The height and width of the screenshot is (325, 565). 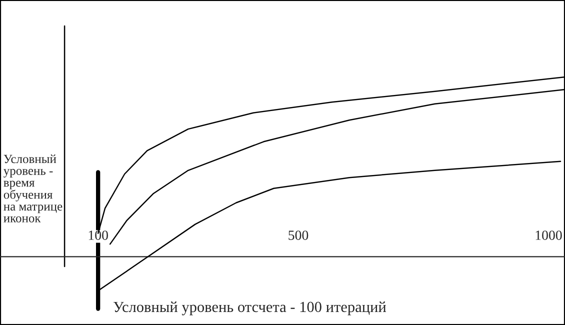 What do you see at coordinates (298, 235) in the screenshot?
I see `x-tick-label: 500` at bounding box center [298, 235].